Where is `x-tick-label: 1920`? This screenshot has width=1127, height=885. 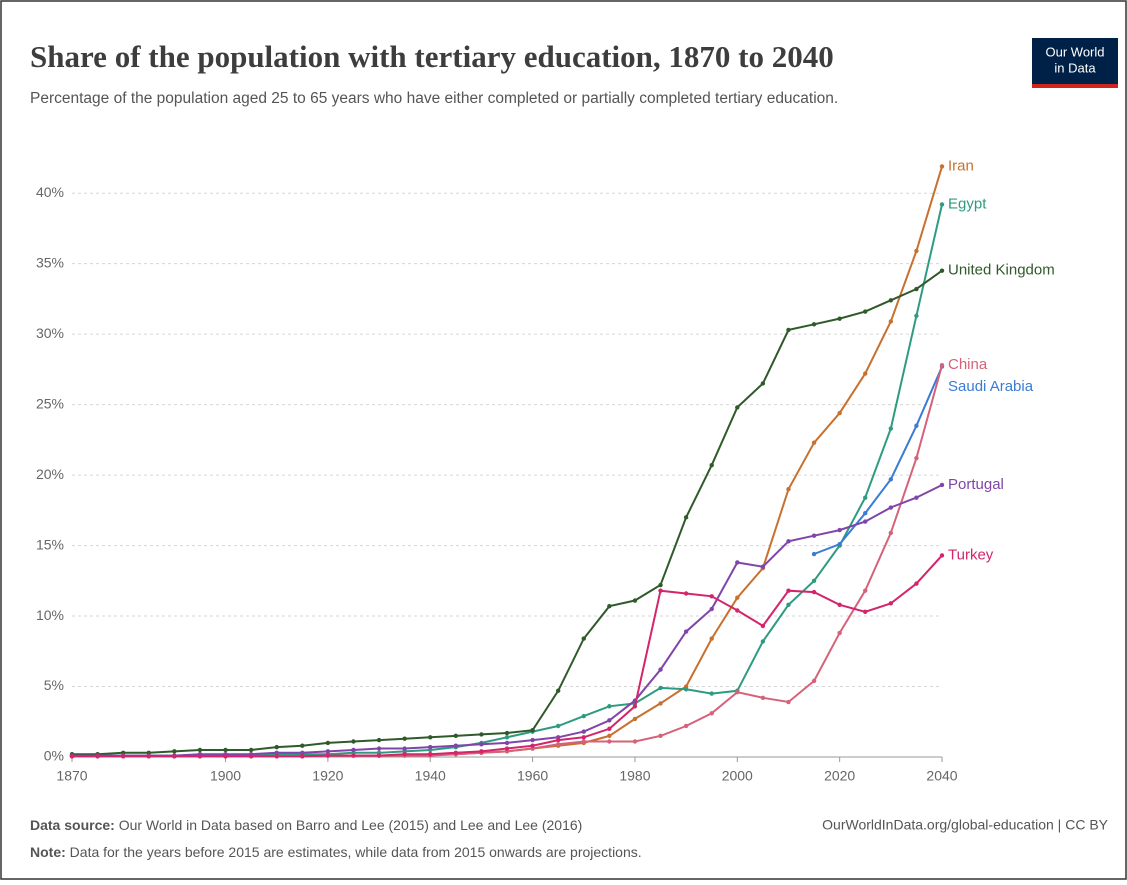
x-tick-label: 1920 is located at coordinates (327, 776).